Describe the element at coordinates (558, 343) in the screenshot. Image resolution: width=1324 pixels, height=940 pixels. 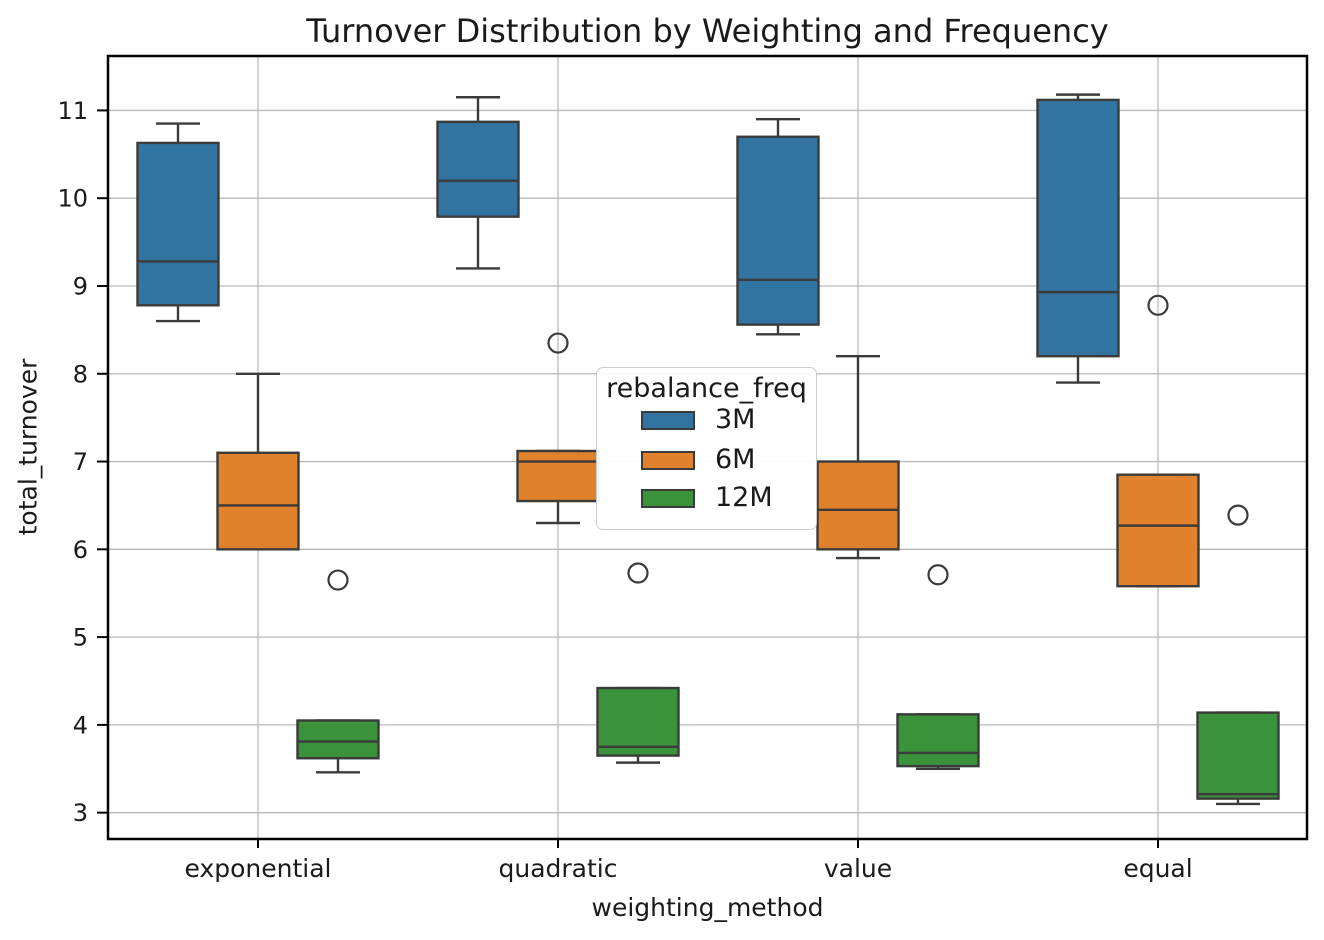
I see `outlier-6M-quadratic` at that location.